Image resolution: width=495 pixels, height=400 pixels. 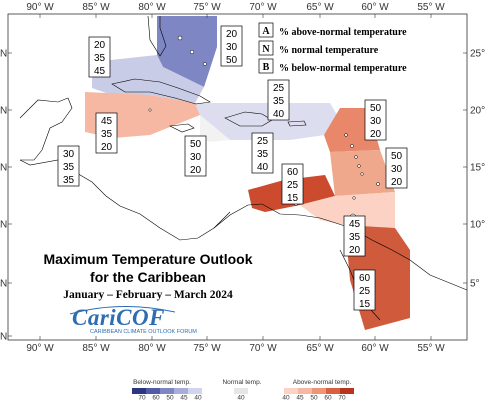 What do you see at coordinates (150, 110) in the screenshot?
I see `island-cayman` at bounding box center [150, 110].